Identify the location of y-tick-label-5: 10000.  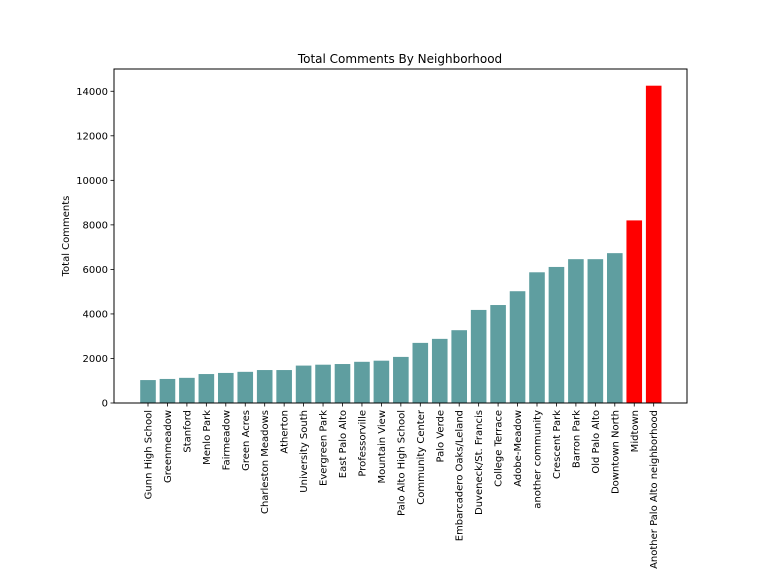
(92, 181).